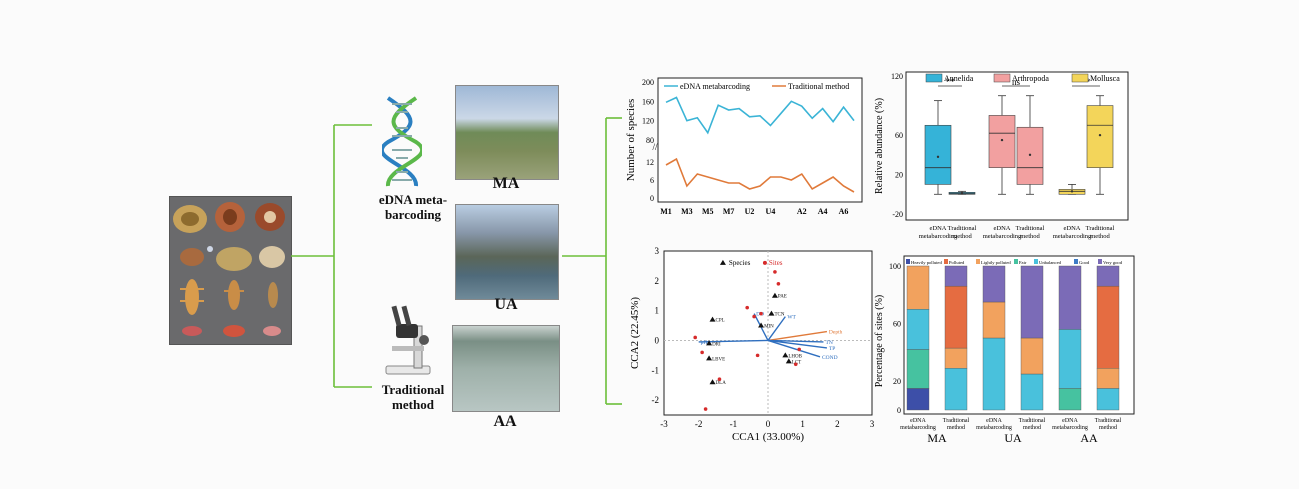  What do you see at coordinates (631, 140) in the screenshot?
I see `y-axis-label: Number of species` at bounding box center [631, 140].